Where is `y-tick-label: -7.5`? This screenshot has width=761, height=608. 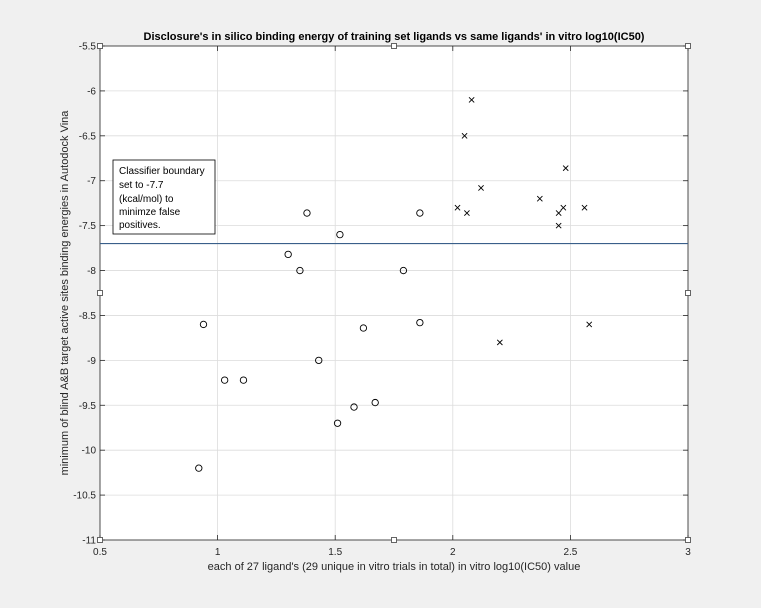 y-tick-label: -7.5 is located at coordinates (88, 226).